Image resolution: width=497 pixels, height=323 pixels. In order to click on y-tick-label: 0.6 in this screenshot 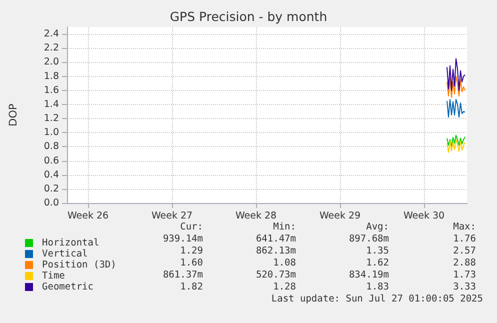, I will do `click(51, 160)`.